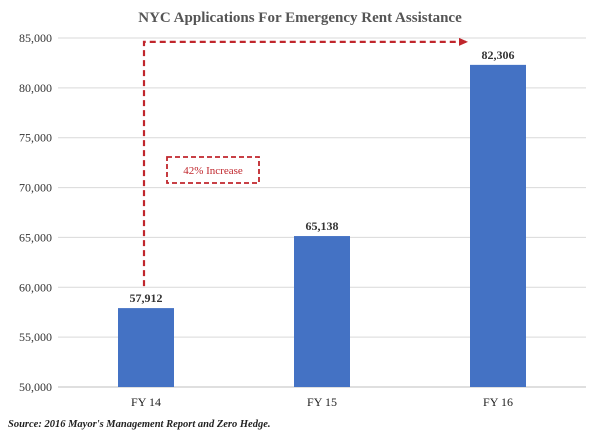 The width and height of the screenshot is (600, 438). I want to click on bar-data-label: 82,306, so click(498, 55).